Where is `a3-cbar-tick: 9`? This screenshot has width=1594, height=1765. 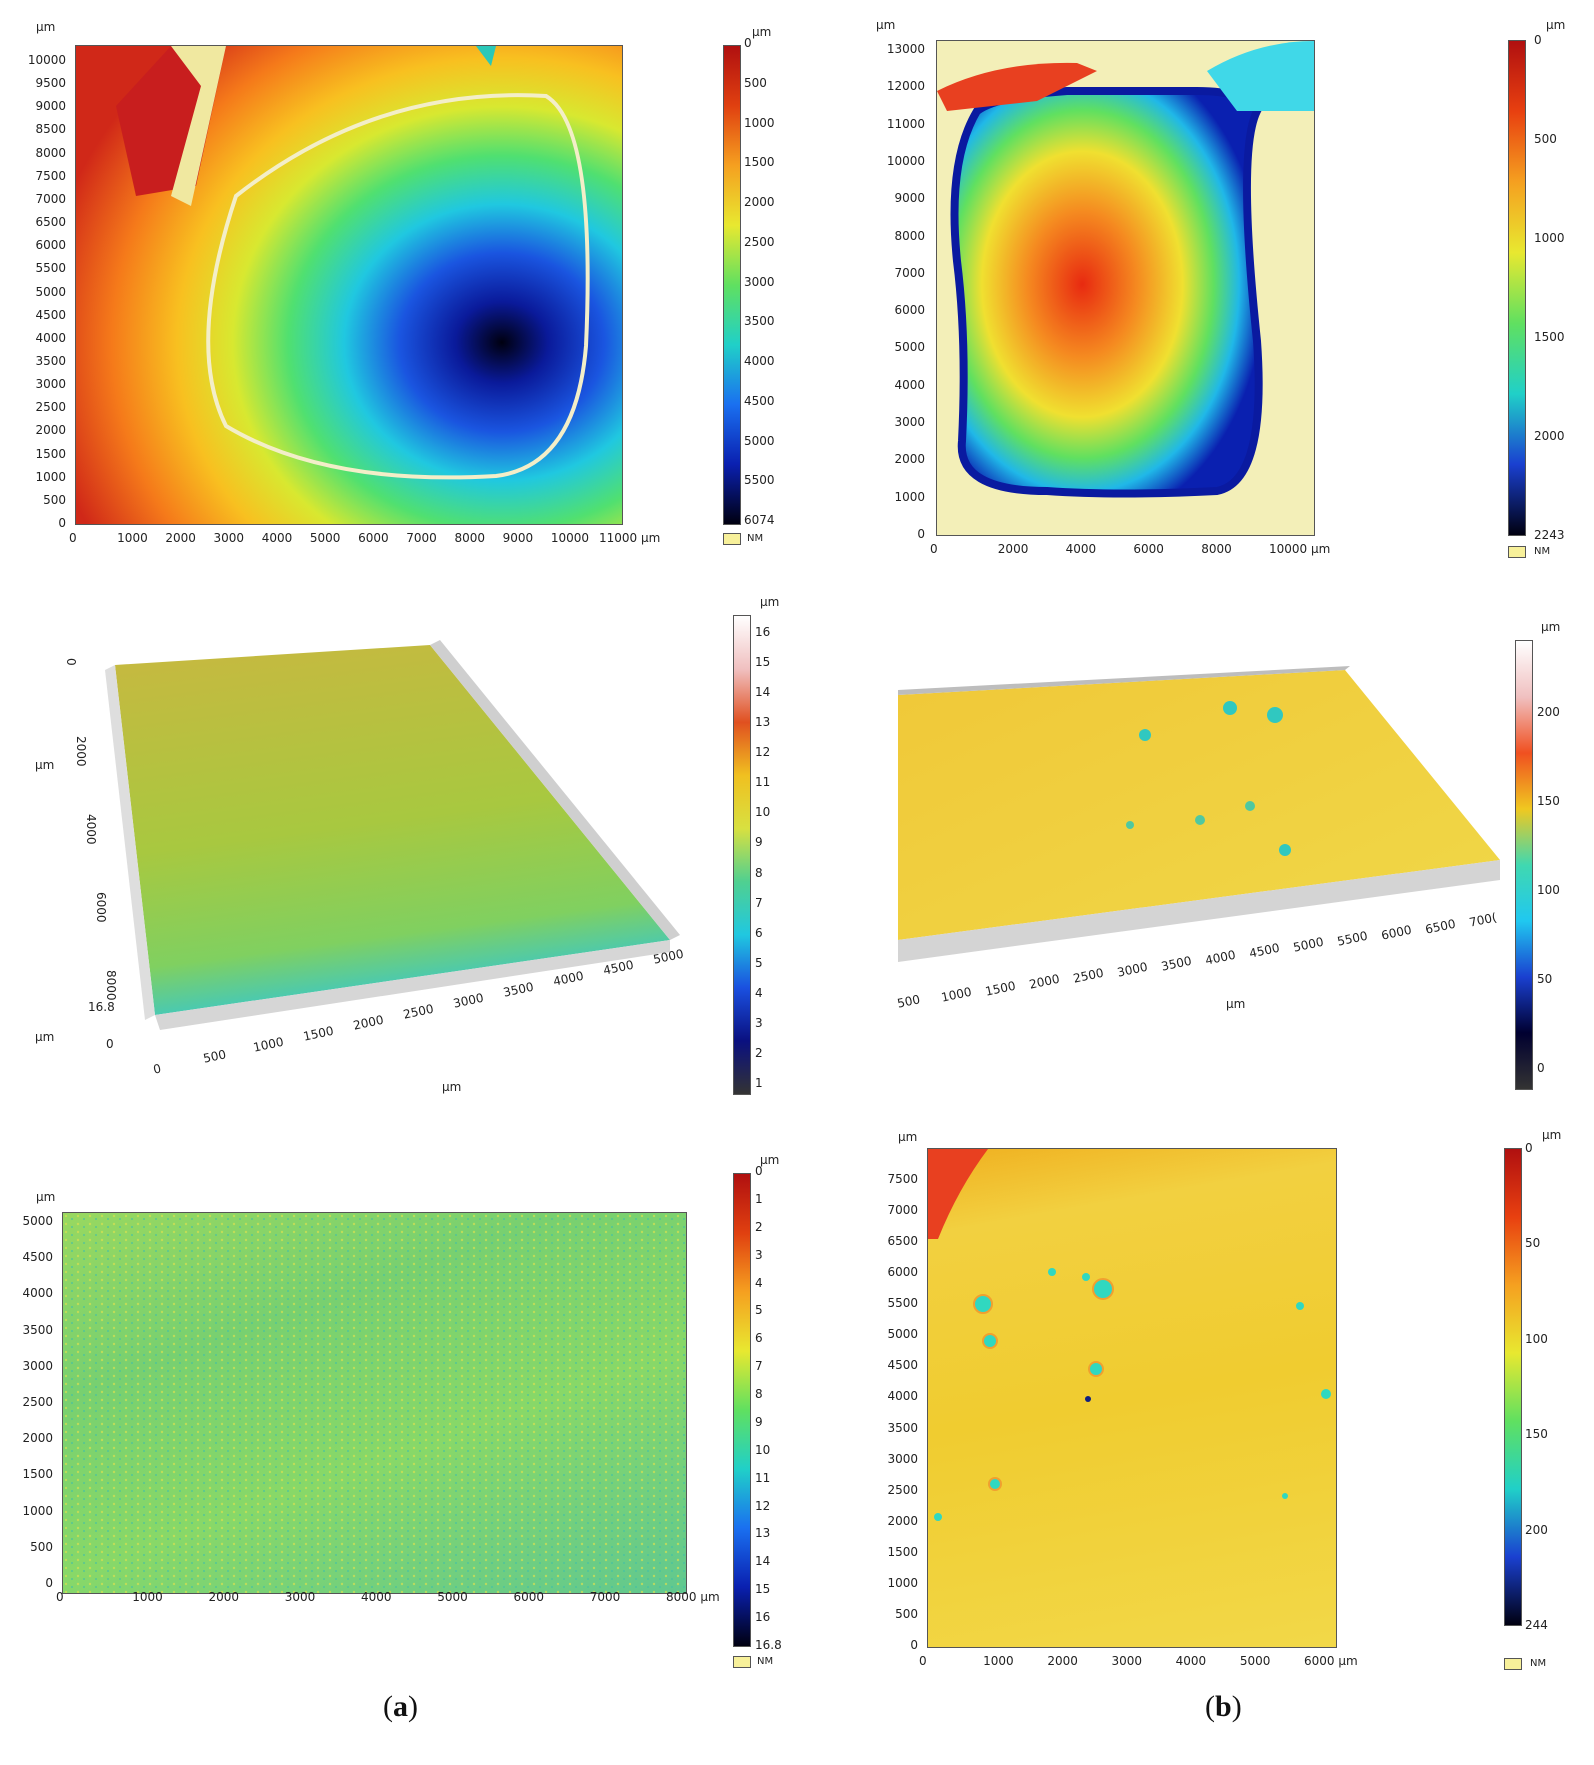 a3-cbar-tick: 9 is located at coordinates (759, 1421).